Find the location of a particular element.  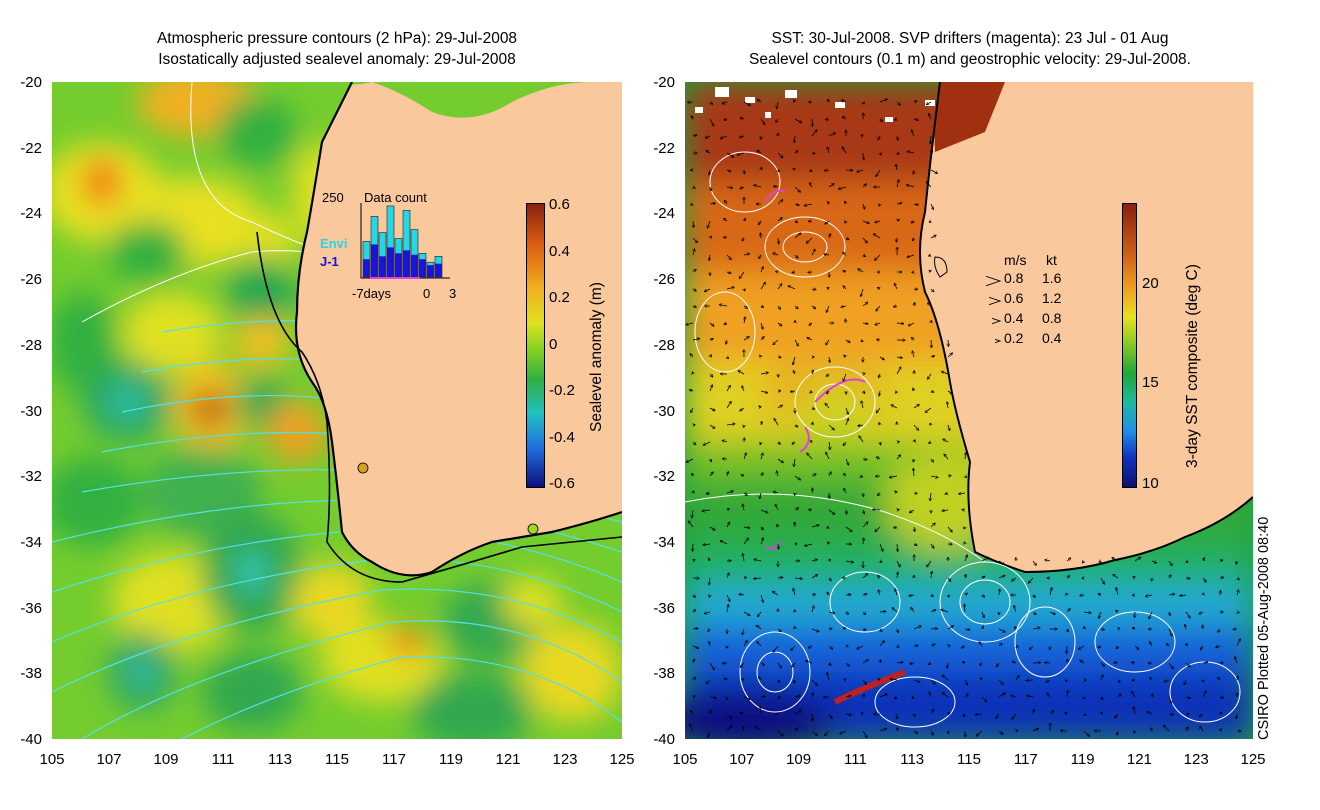

right-colorbar-tick: 15 is located at coordinates (1150, 382).